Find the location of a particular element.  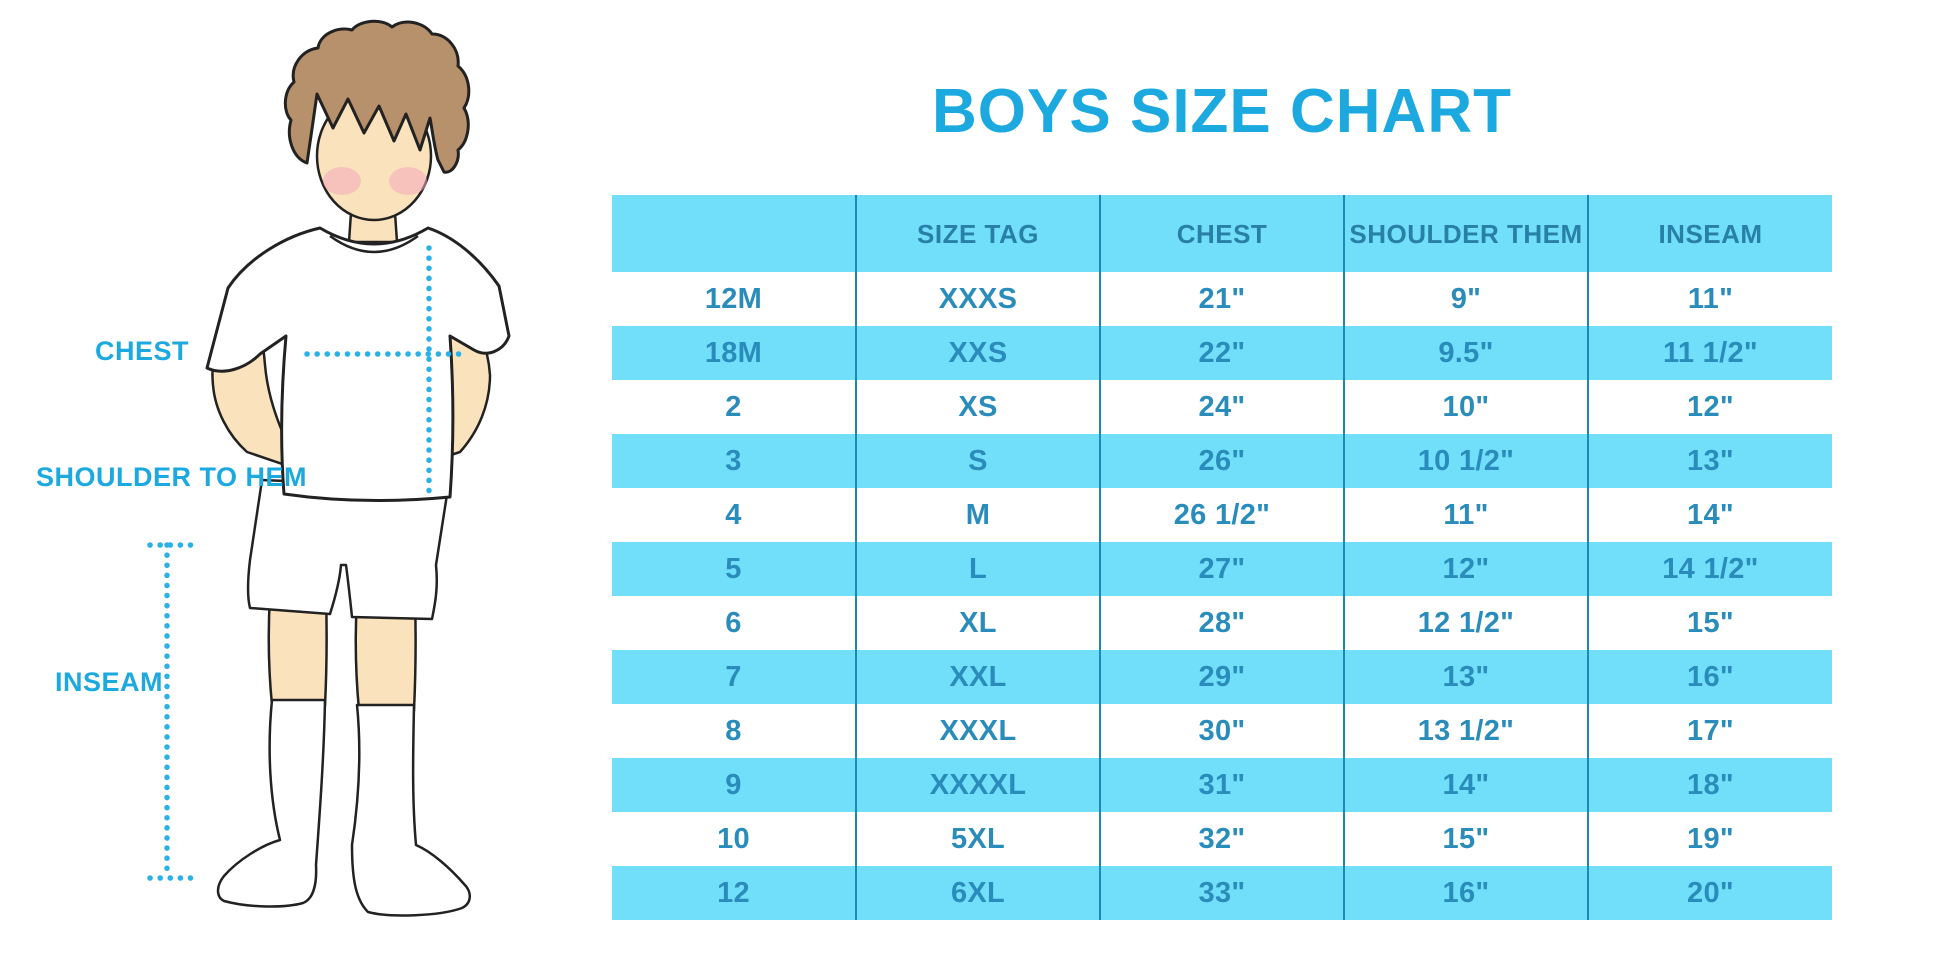

table-row: 6 XL 28" 12 1/2" 15" is located at coordinates (1222, 623).